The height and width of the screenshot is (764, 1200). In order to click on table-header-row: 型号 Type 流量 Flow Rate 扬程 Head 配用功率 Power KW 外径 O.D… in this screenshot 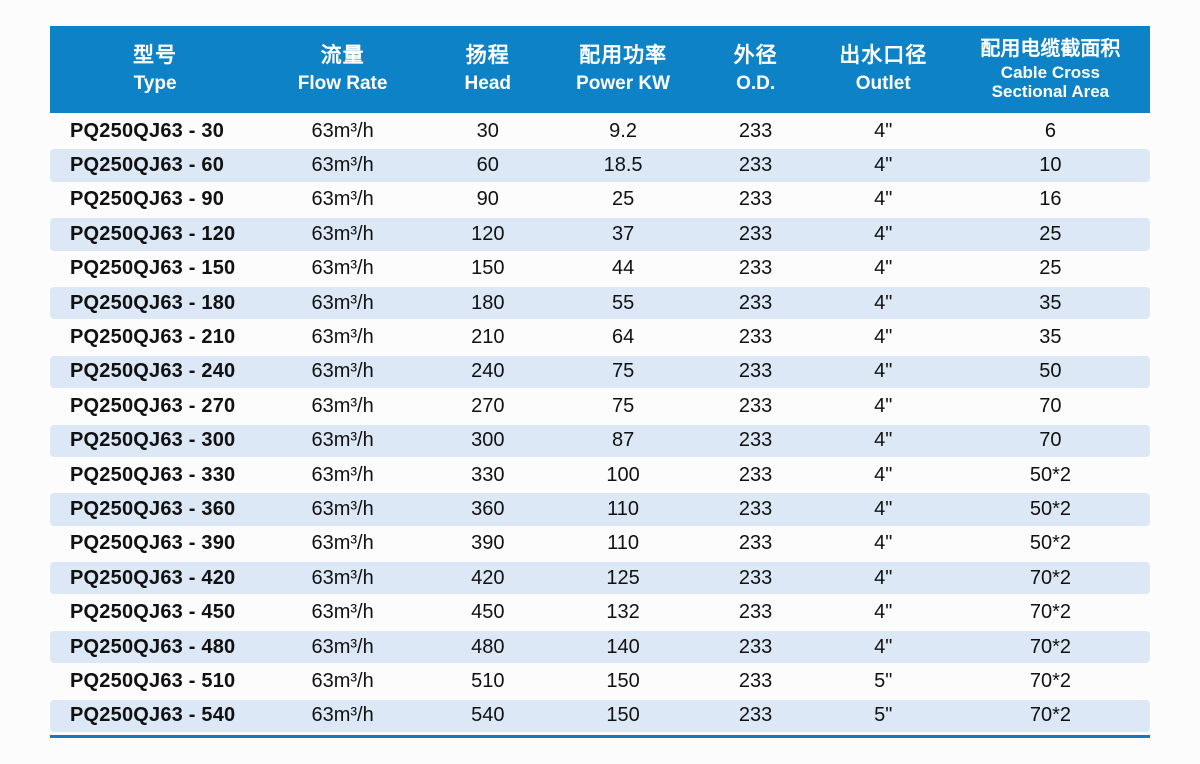, I will do `click(600, 69)`.